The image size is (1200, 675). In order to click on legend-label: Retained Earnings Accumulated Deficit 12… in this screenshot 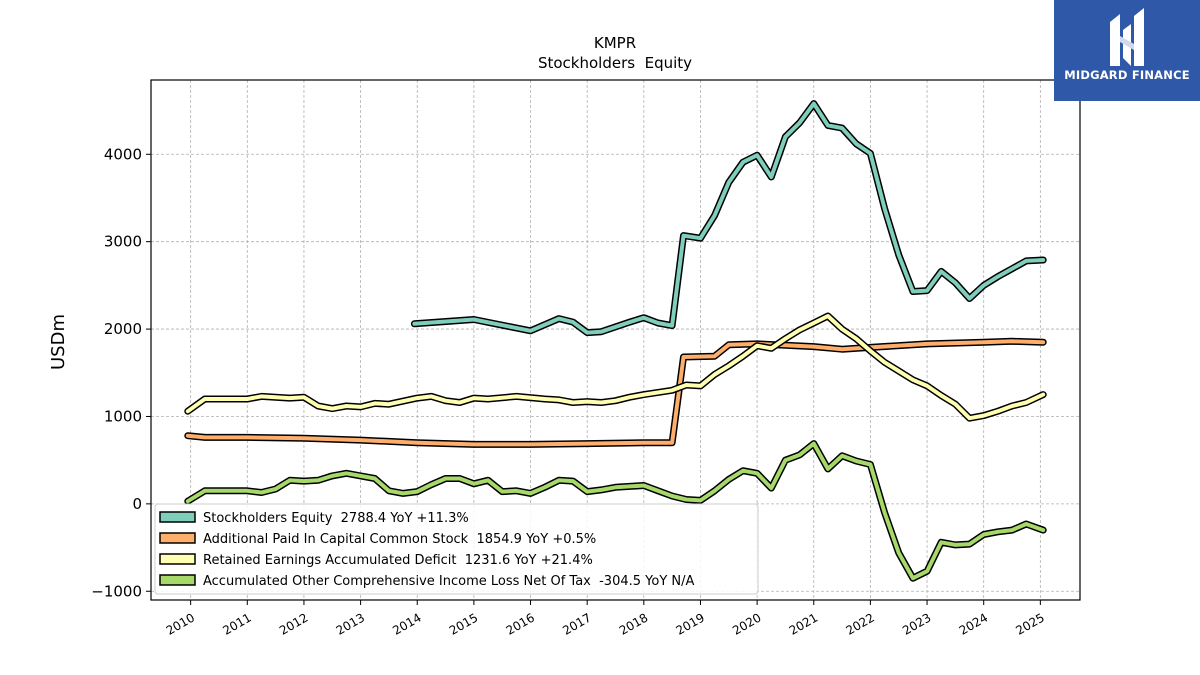, I will do `click(398, 560)`.